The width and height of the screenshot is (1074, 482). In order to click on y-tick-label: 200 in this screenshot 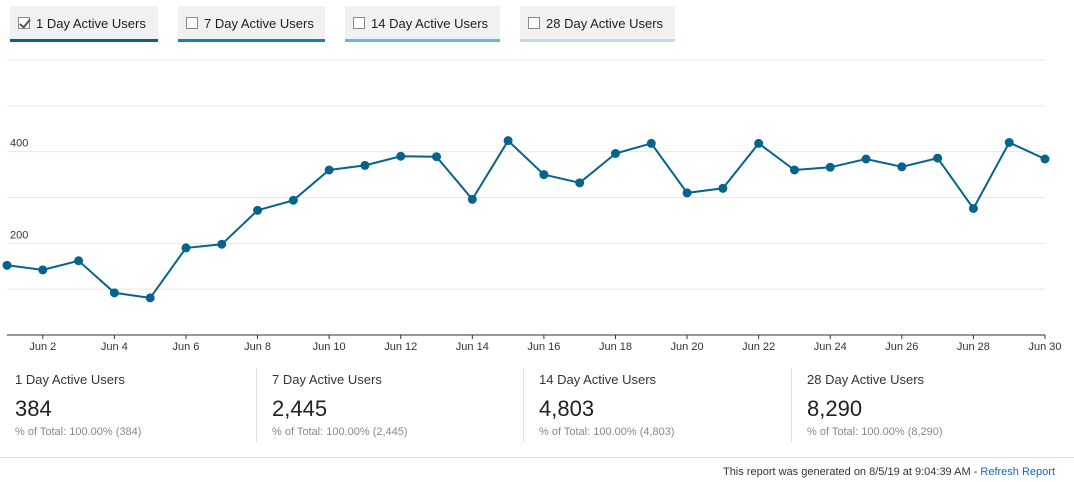, I will do `click(19, 235)`.